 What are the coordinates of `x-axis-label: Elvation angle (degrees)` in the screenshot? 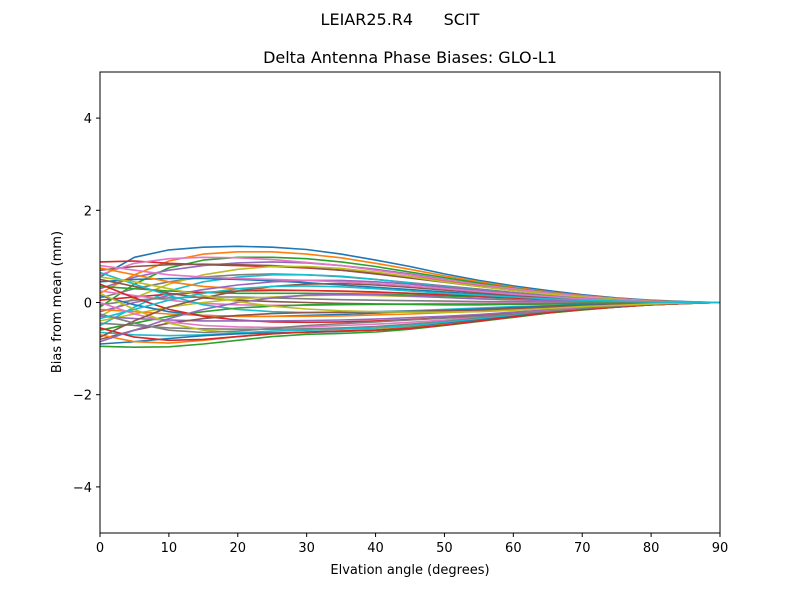 It's located at (409, 570).